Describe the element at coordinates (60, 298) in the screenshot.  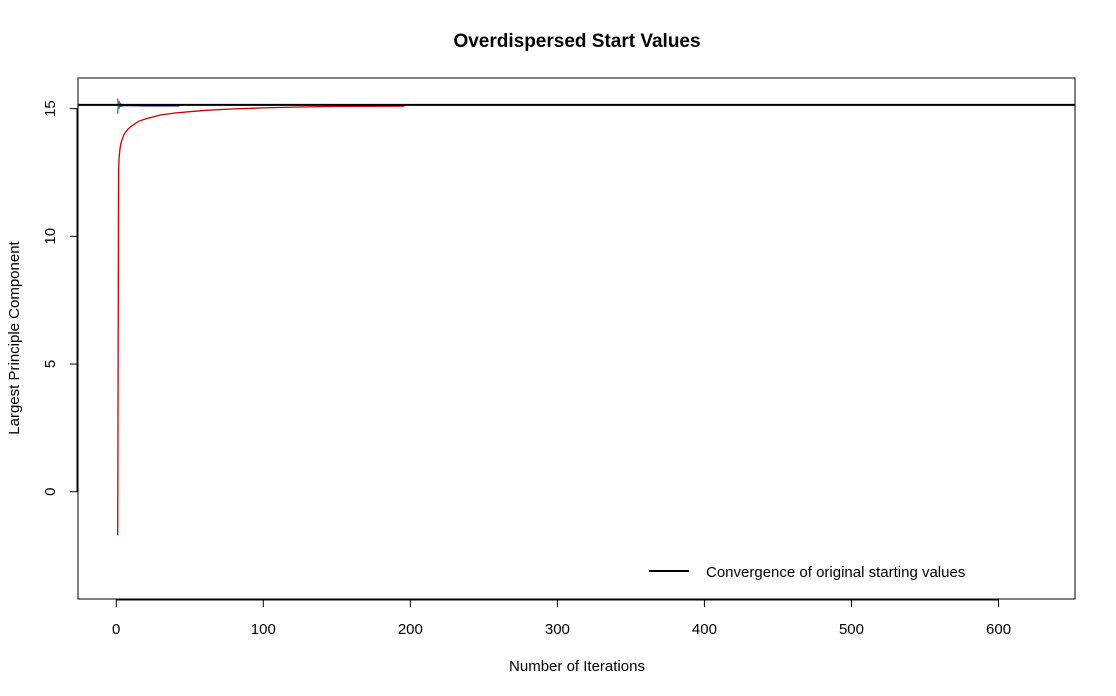
I see `y-axis: 0 5 10 15` at that location.